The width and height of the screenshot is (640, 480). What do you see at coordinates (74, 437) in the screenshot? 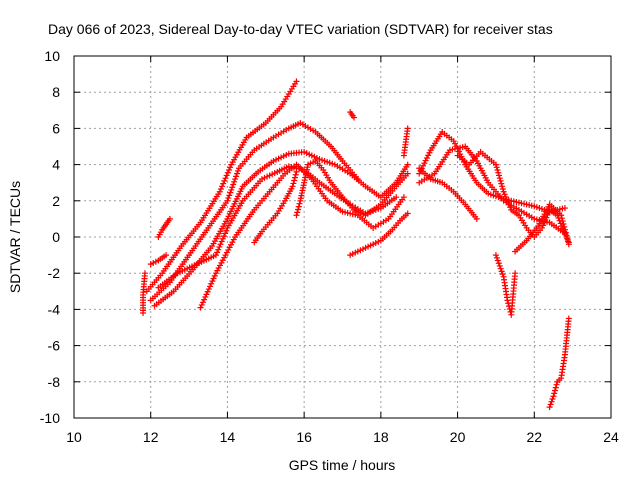
I see `x-tick-label: 10` at bounding box center [74, 437].